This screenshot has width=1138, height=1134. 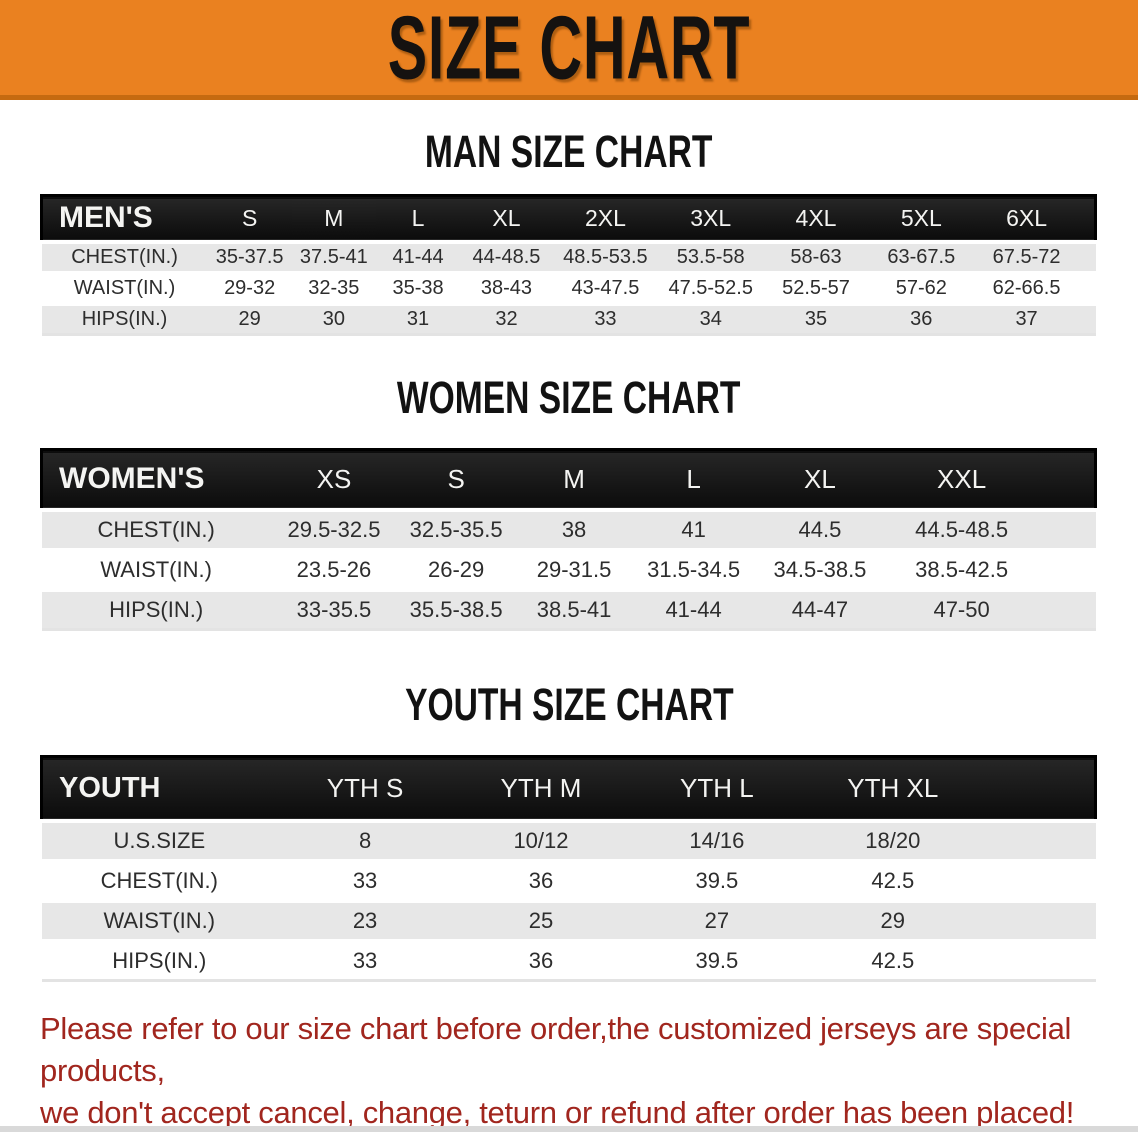 I want to click on measurement-cell: 58-63, so click(x=816, y=256).